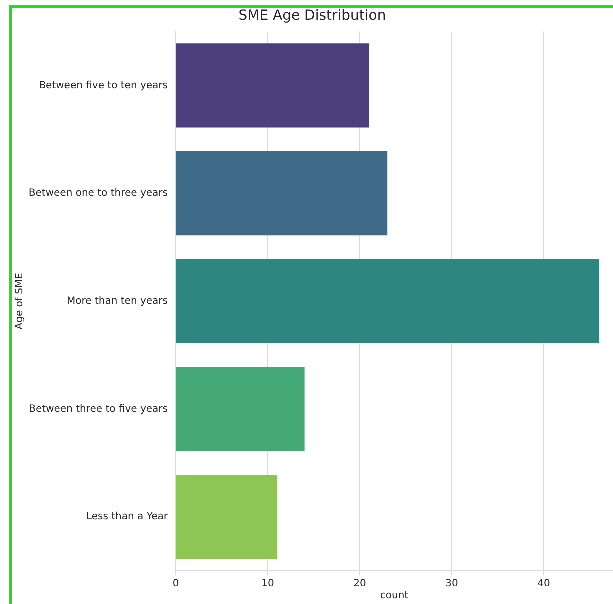 The height and width of the screenshot is (604, 613). Describe the element at coordinates (360, 584) in the screenshot. I see `x-tick-label: 20` at that location.